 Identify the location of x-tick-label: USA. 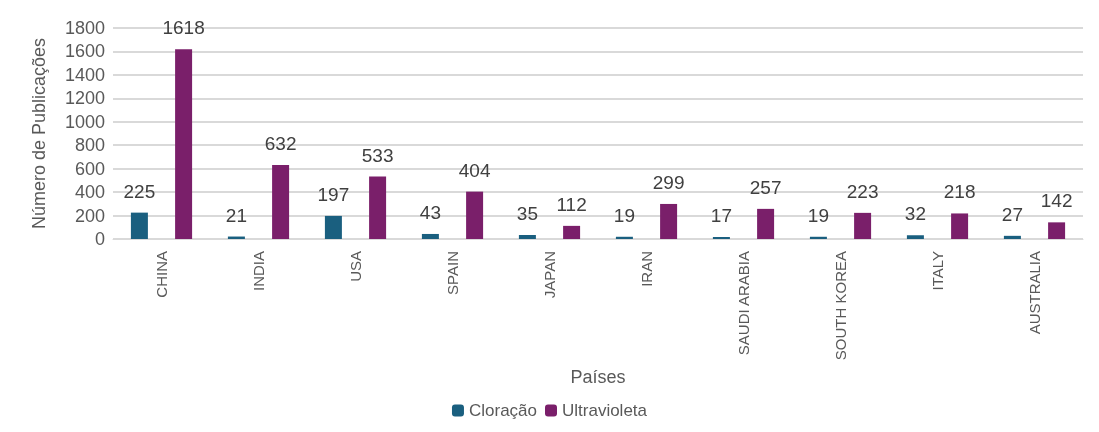
(355, 266).